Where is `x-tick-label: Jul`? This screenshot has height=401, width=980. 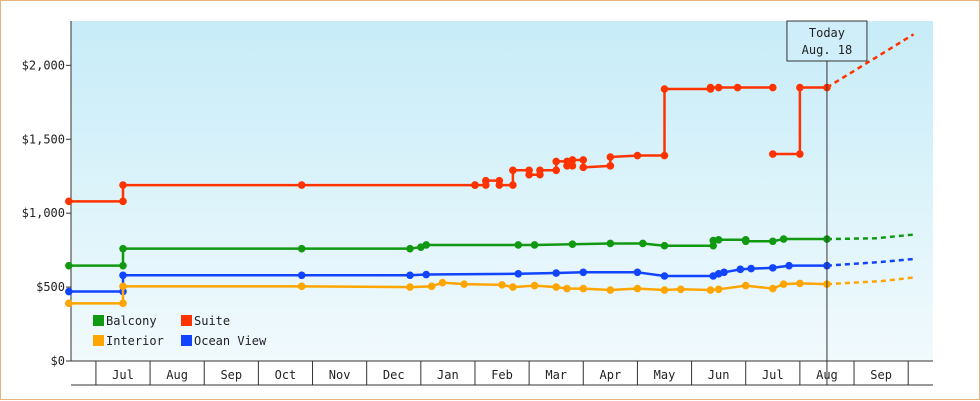
x-tick-label: Jul is located at coordinates (123, 375).